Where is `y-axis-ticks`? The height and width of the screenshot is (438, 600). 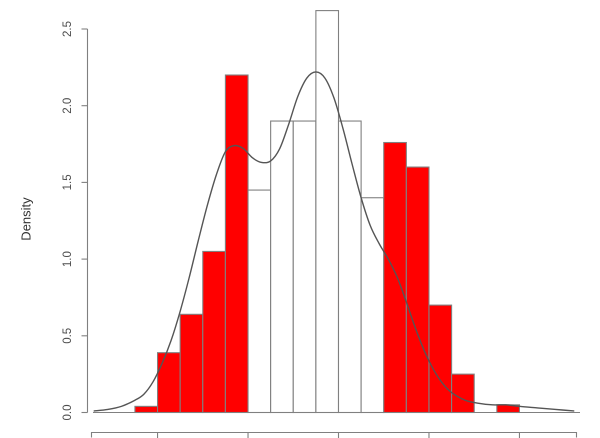
y-axis-ticks is located at coordinates (84, 221).